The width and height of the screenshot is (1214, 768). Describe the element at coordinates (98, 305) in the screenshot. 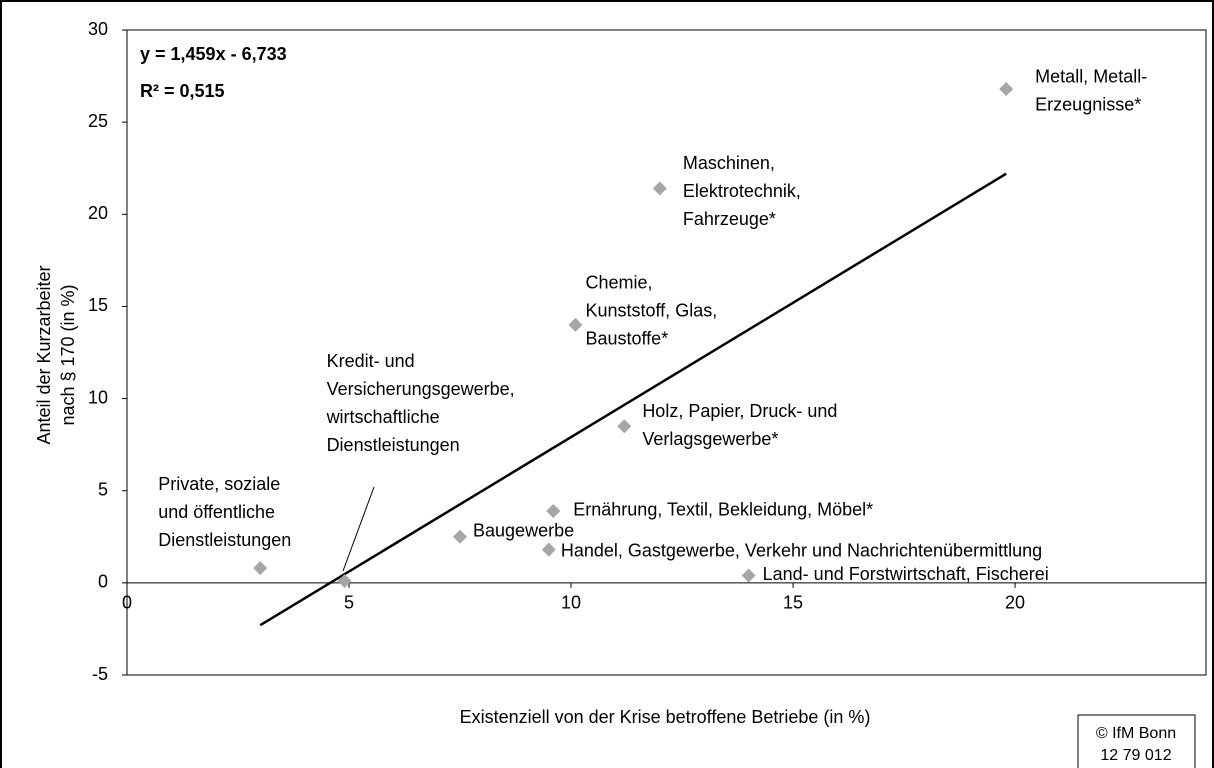

I see `y-tick-label: 15` at that location.